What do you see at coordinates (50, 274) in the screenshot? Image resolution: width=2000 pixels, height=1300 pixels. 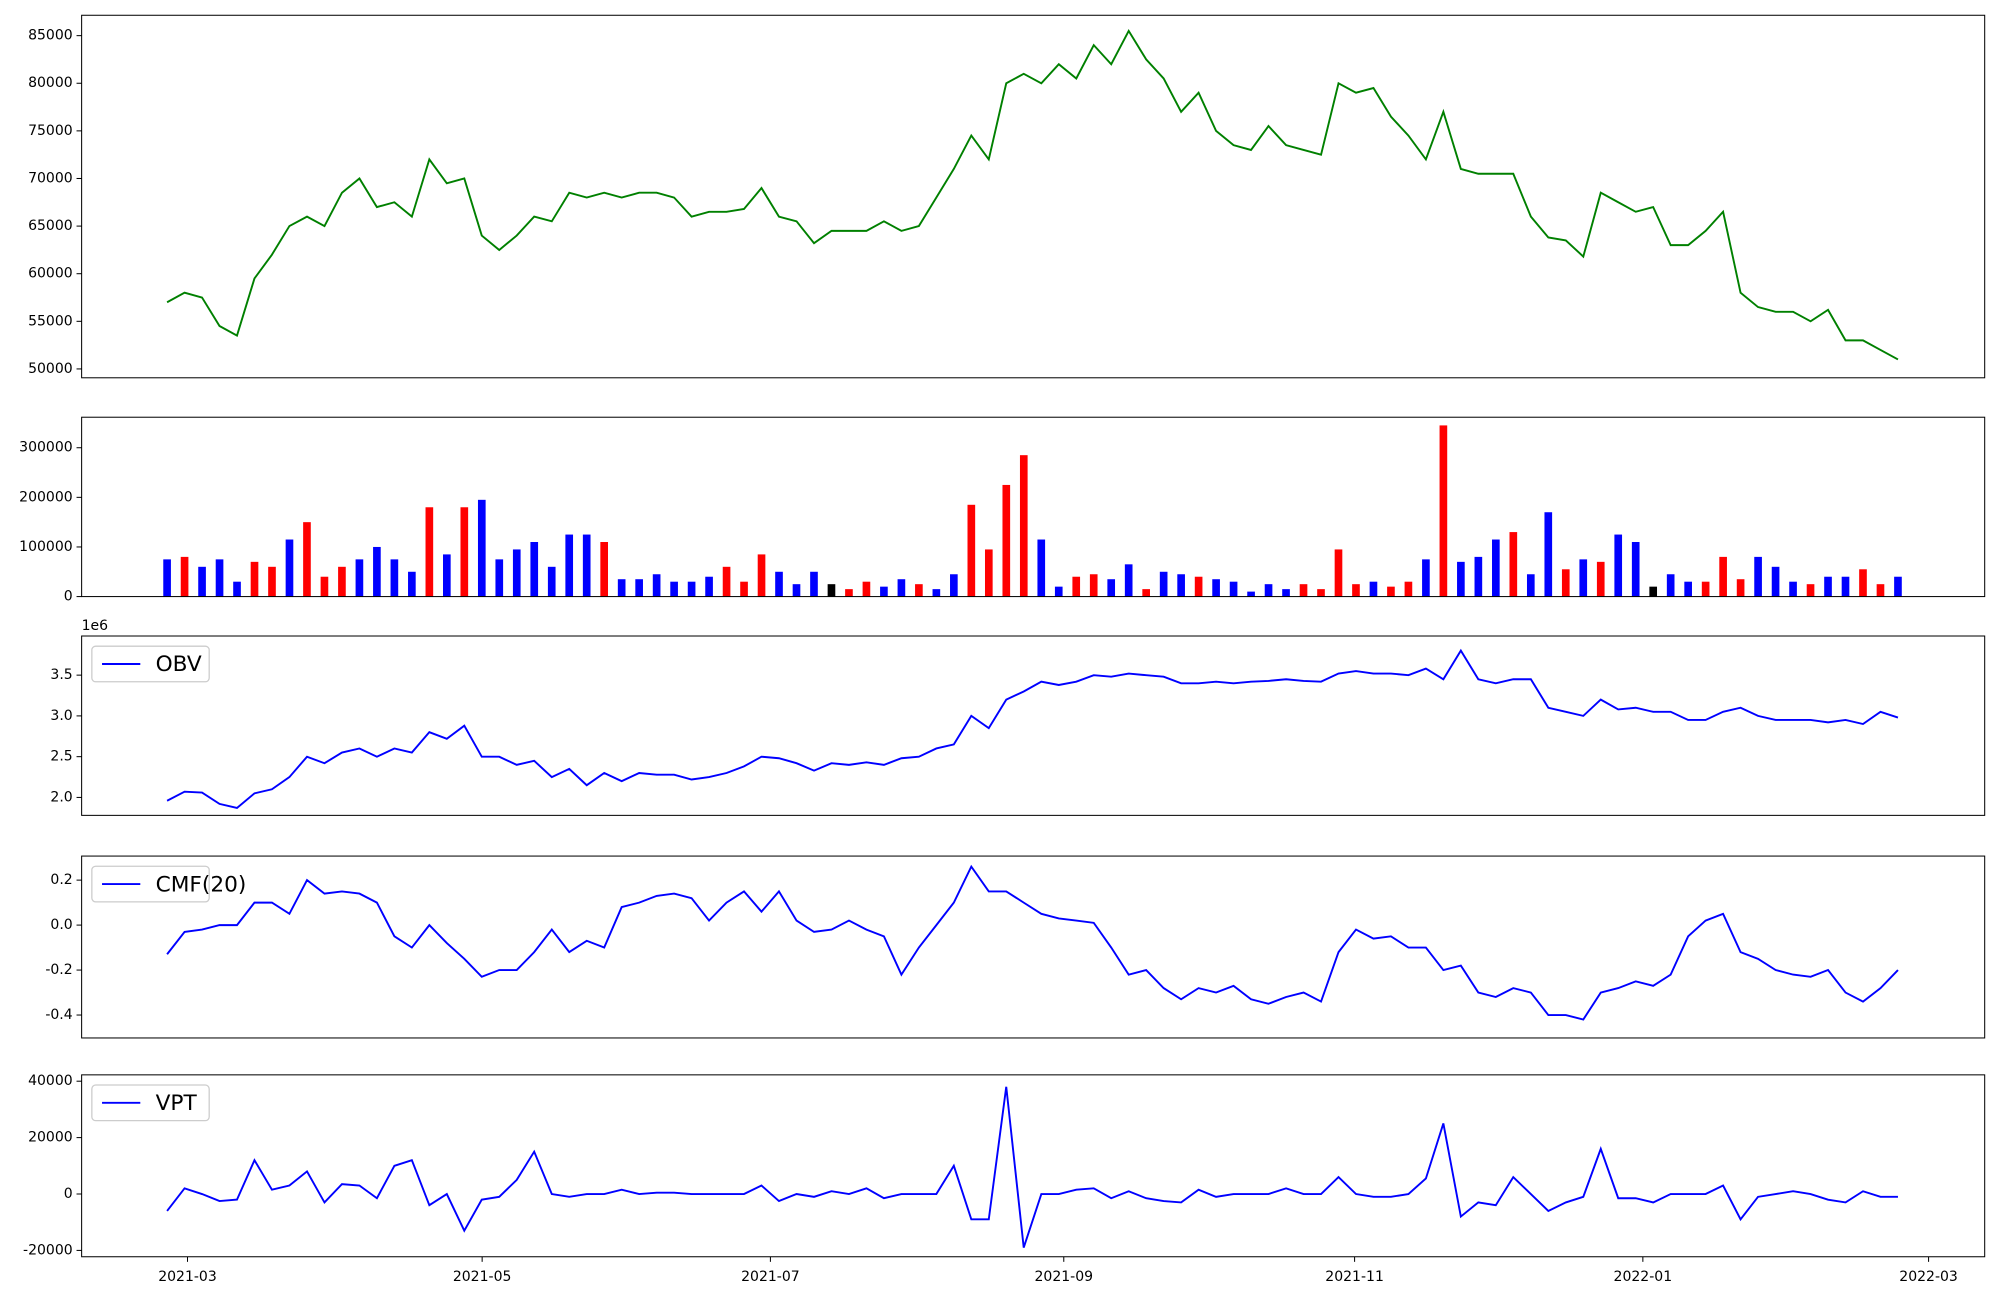 I see `y-tick-label: 60000` at bounding box center [50, 274].